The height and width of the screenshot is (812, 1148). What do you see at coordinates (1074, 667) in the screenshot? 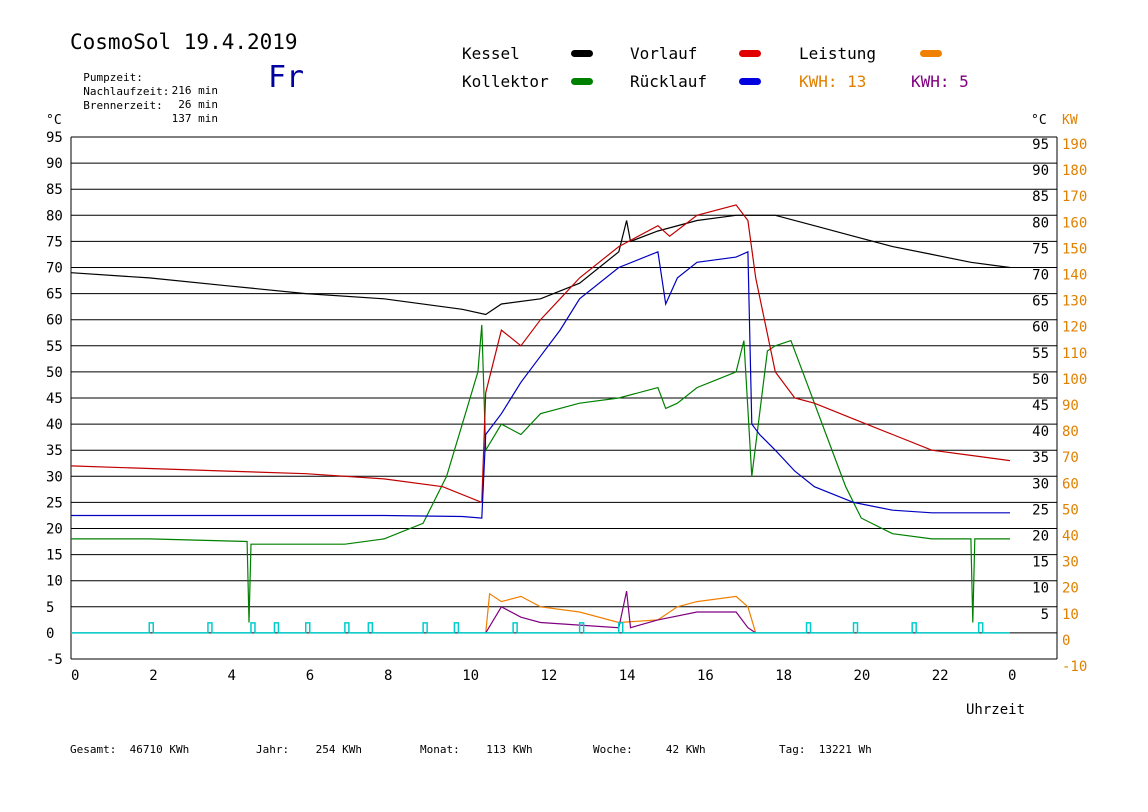
I see `kw-tick-label: -10` at bounding box center [1074, 667].